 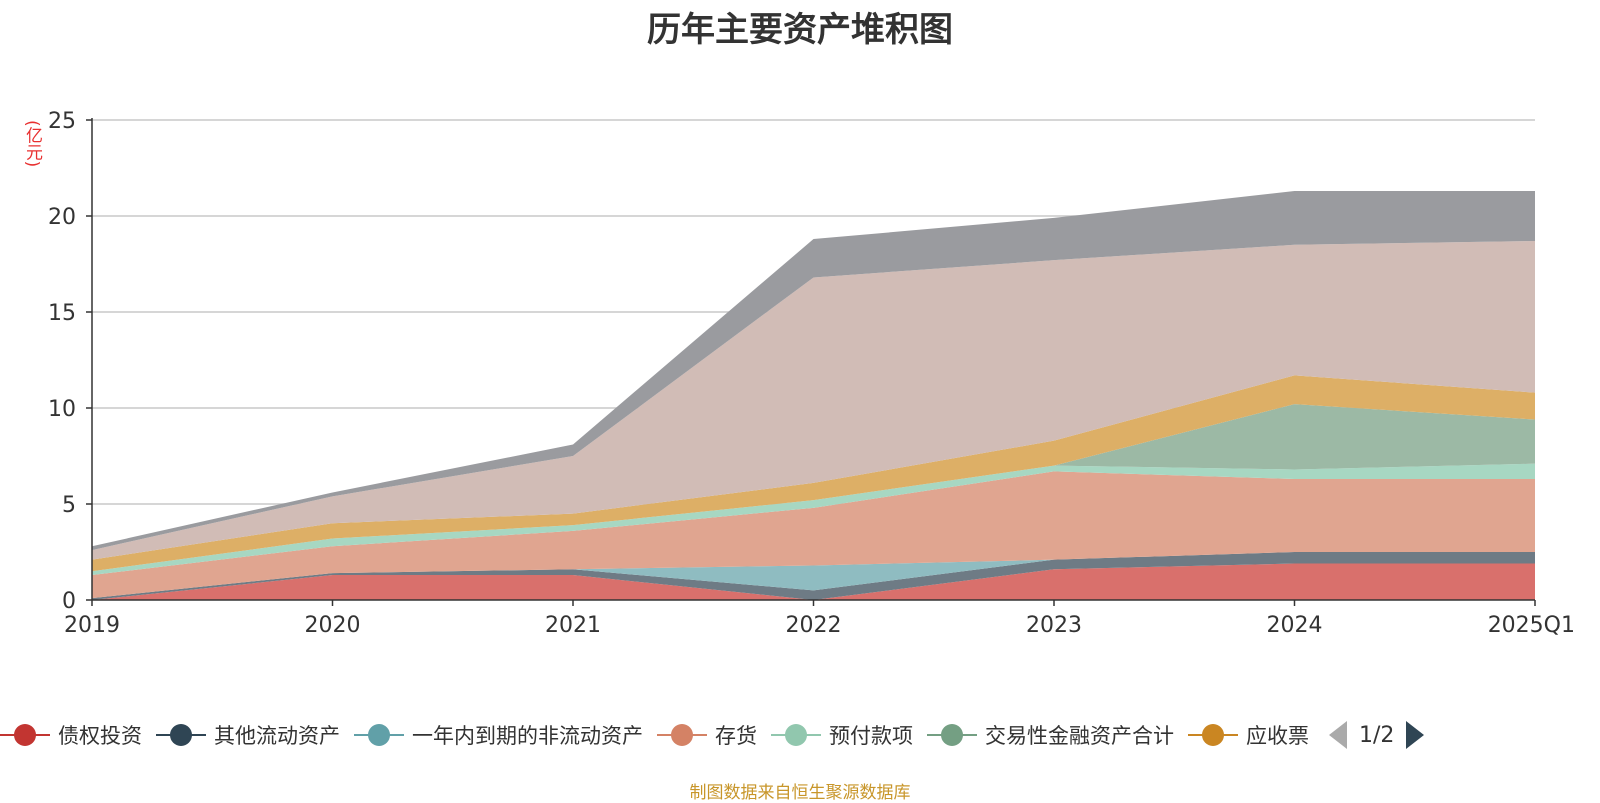 What do you see at coordinates (62, 409) in the screenshot?
I see `y-tick-label: 10` at bounding box center [62, 409].